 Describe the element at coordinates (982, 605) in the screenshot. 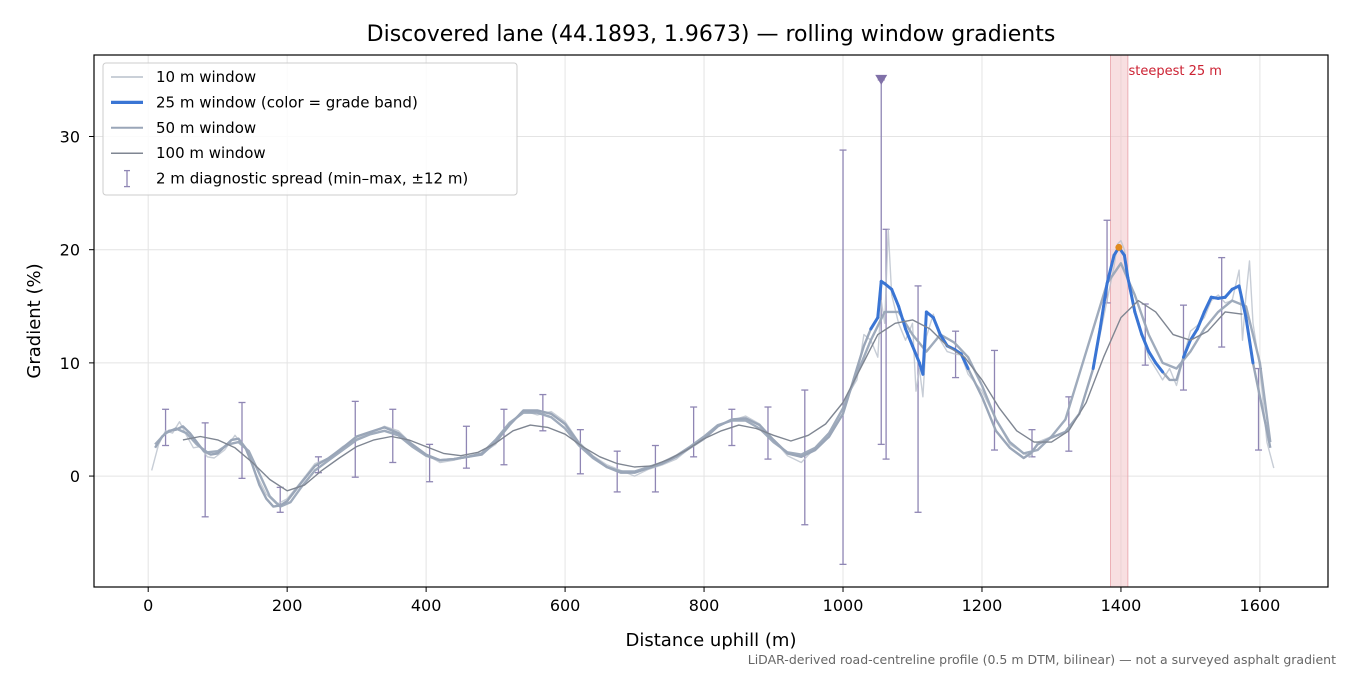

I see `x-tick-label: 1200` at that location.